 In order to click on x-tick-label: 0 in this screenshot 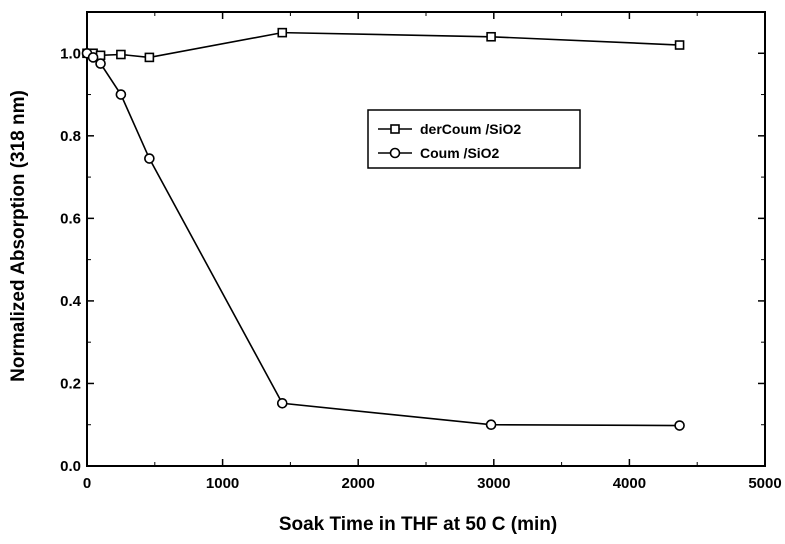, I will do `click(87, 483)`.